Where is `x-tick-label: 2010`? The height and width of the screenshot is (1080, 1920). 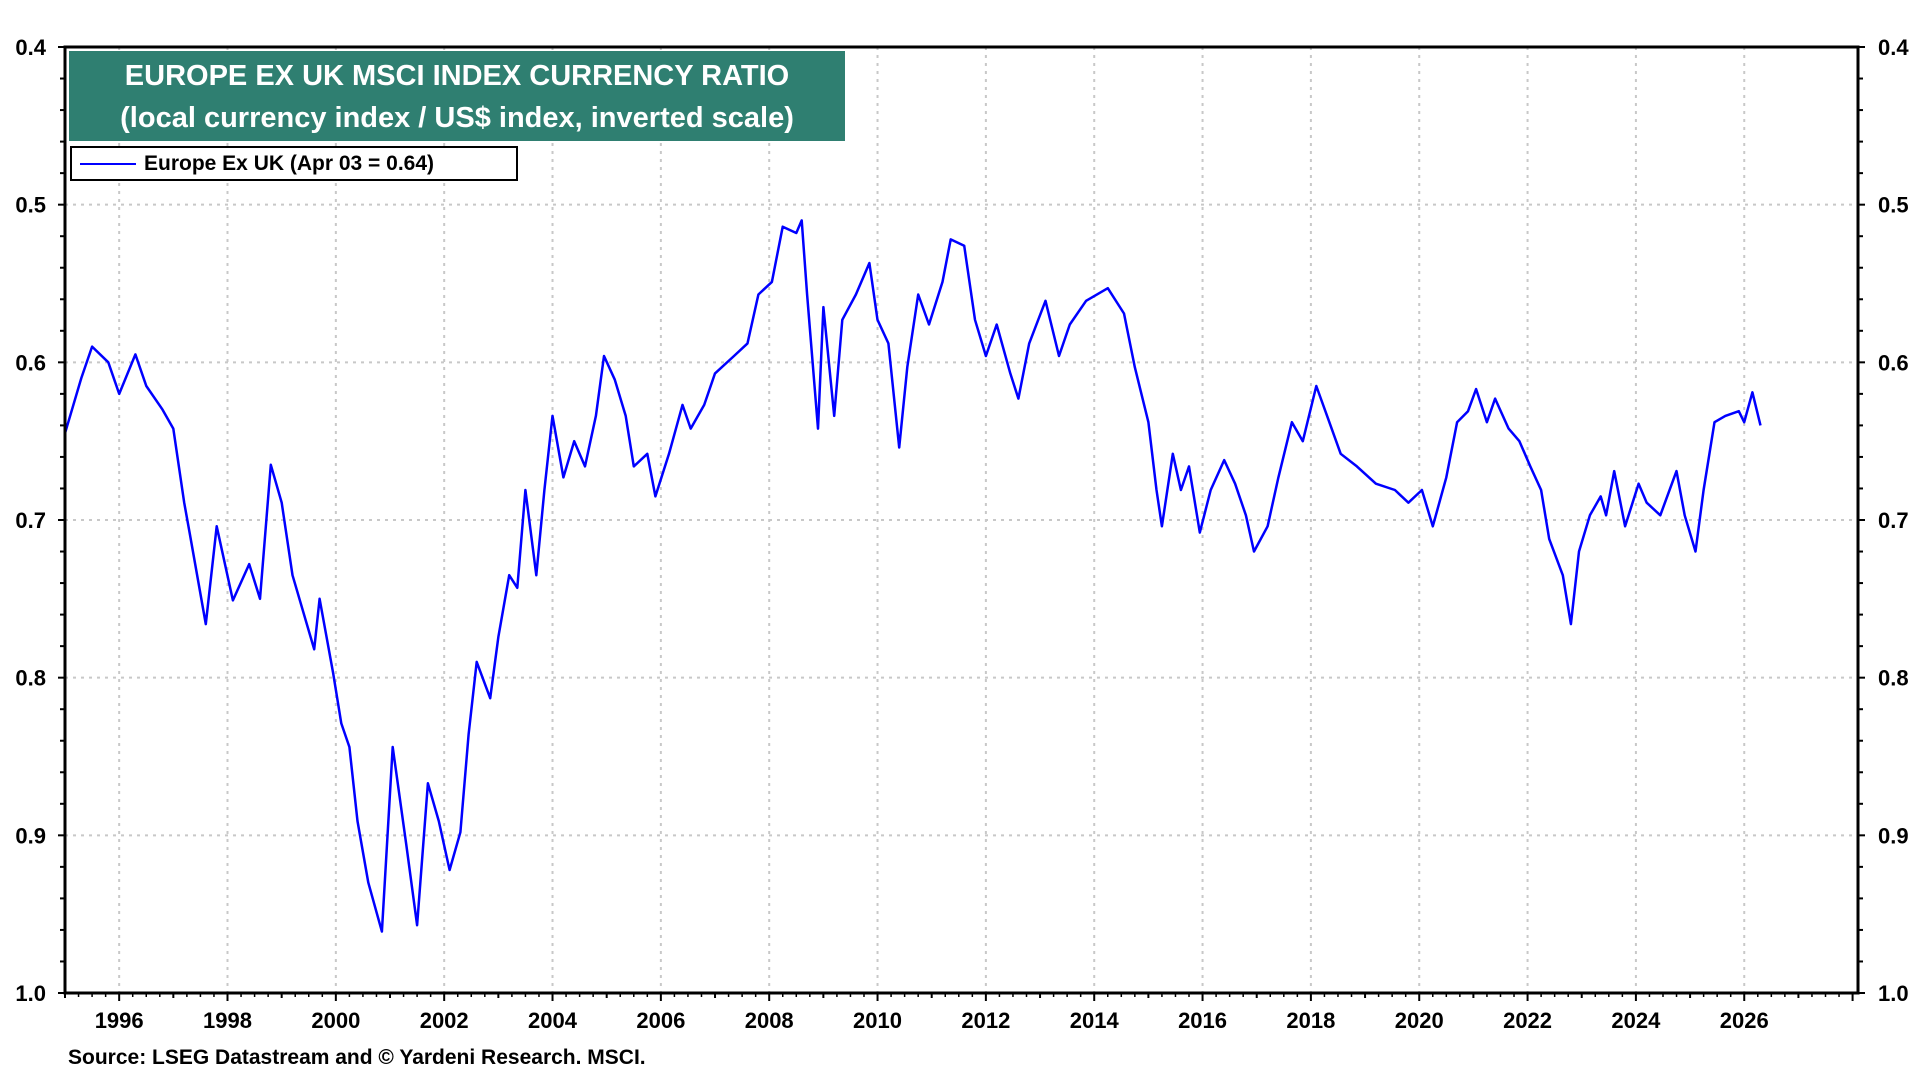
x-tick-label: 2010 is located at coordinates (877, 1020).